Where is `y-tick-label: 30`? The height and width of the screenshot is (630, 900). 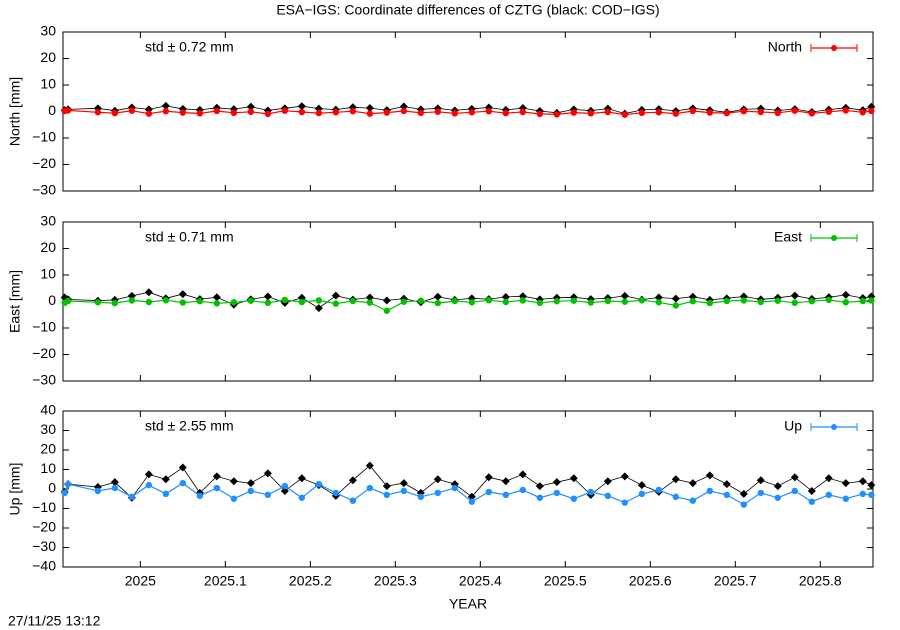
y-tick-label: 30 is located at coordinates (48, 221).